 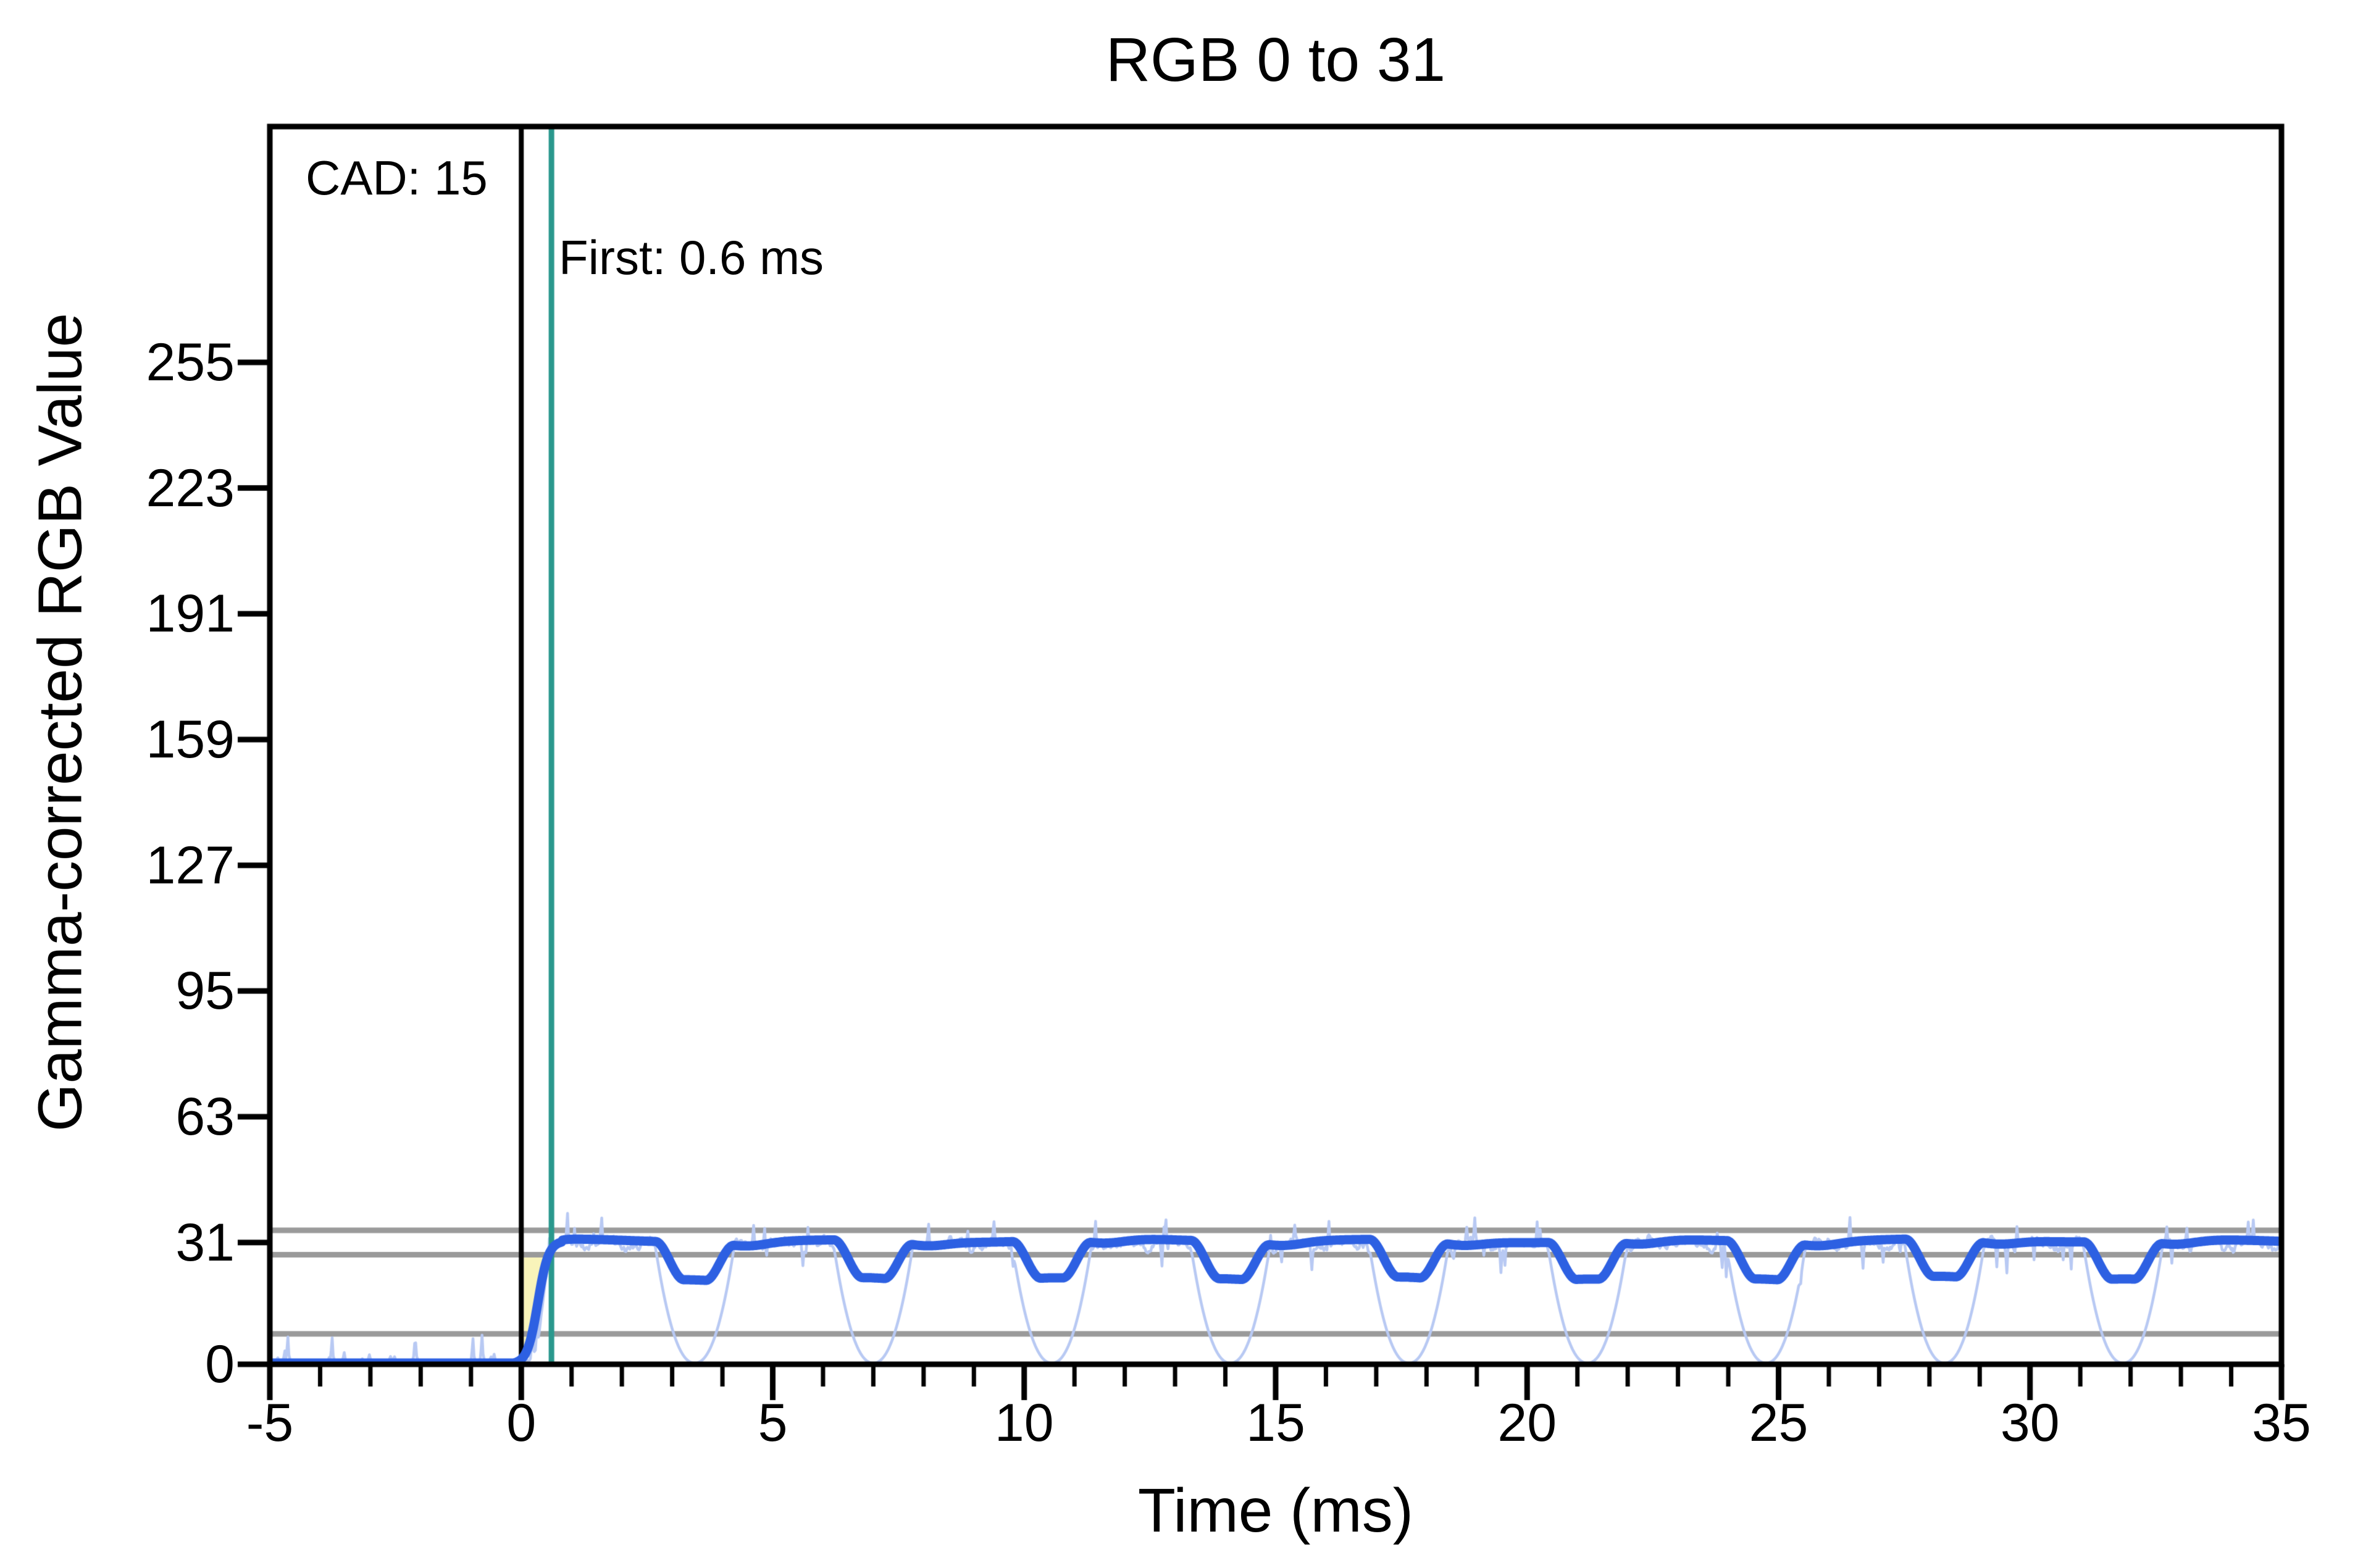 What do you see at coordinates (1024, 1423) in the screenshot?
I see `x-tick-label: 10` at bounding box center [1024, 1423].